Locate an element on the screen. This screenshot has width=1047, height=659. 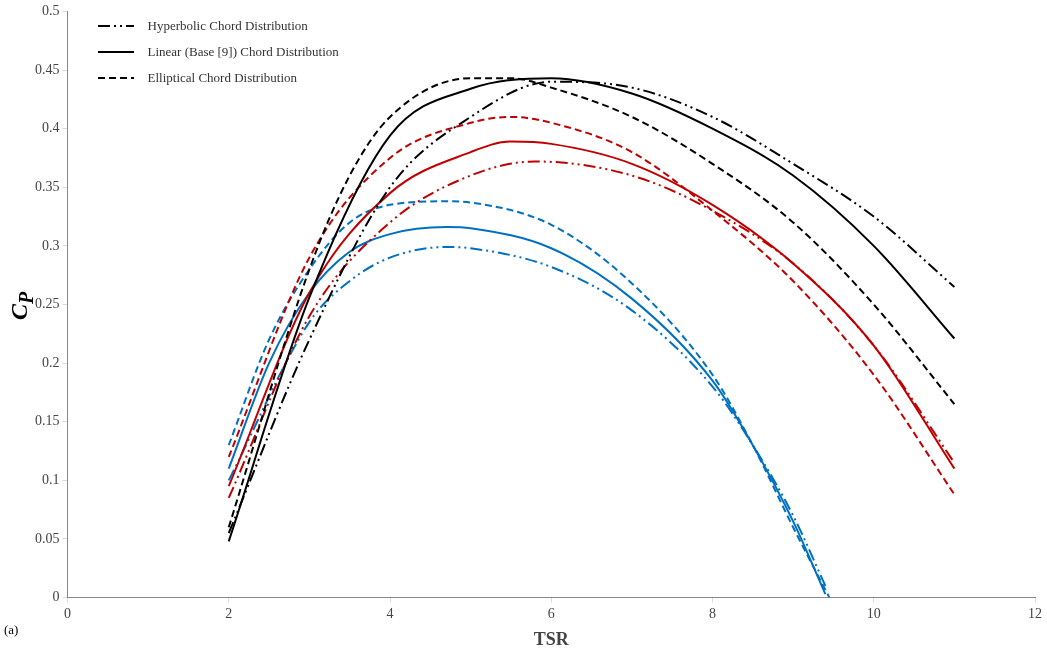
x-tick-label: 4 is located at coordinates (390, 613).